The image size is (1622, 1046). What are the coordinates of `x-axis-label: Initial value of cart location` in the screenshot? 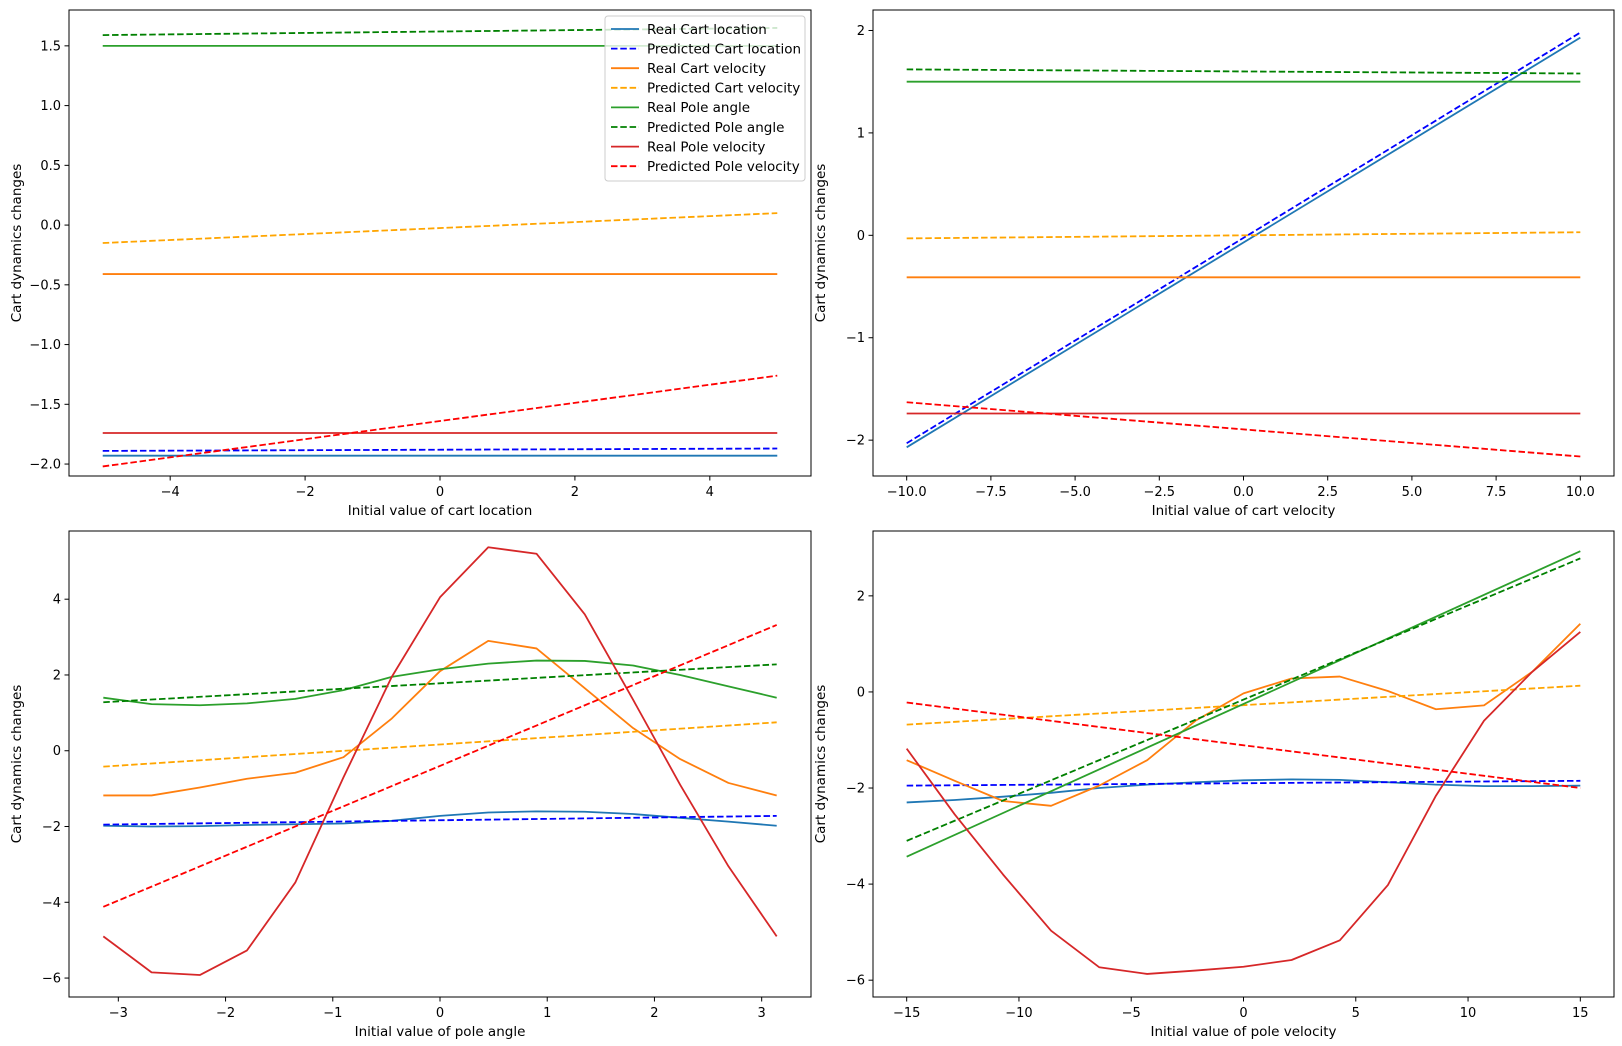 It's located at (440, 511).